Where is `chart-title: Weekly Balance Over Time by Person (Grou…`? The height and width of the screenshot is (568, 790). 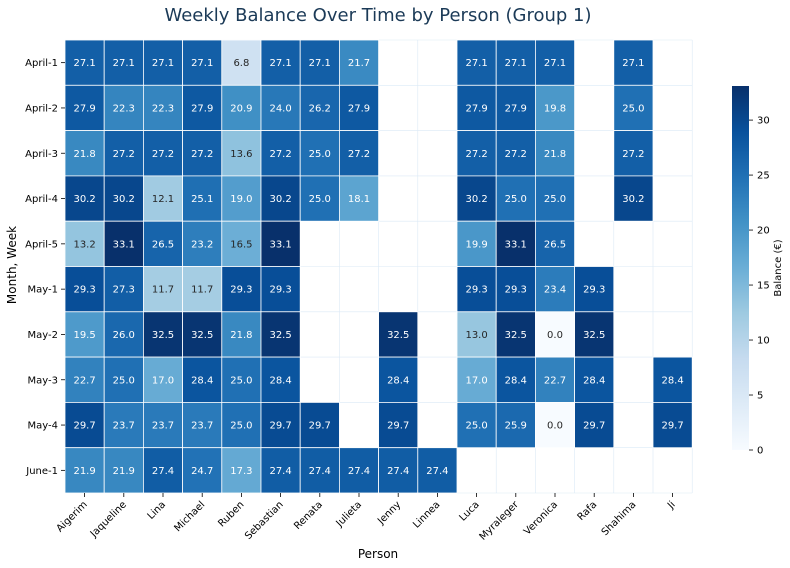 chart-title: Weekly Balance Over Time by Person (Grou… is located at coordinates (377, 15).